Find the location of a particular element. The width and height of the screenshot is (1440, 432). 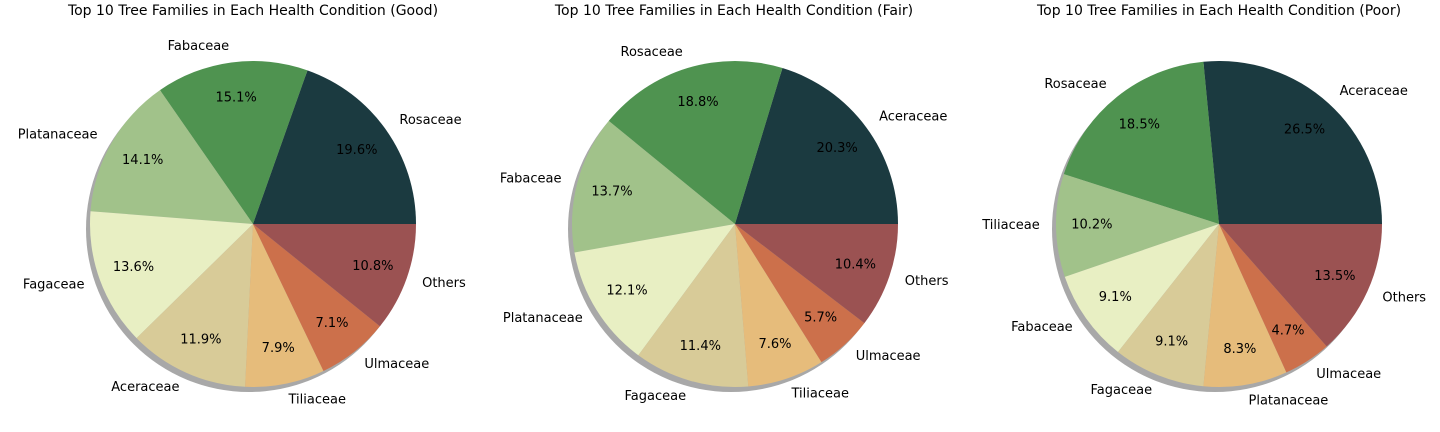

slice-percent-label: 13.5% is located at coordinates (1334, 276).